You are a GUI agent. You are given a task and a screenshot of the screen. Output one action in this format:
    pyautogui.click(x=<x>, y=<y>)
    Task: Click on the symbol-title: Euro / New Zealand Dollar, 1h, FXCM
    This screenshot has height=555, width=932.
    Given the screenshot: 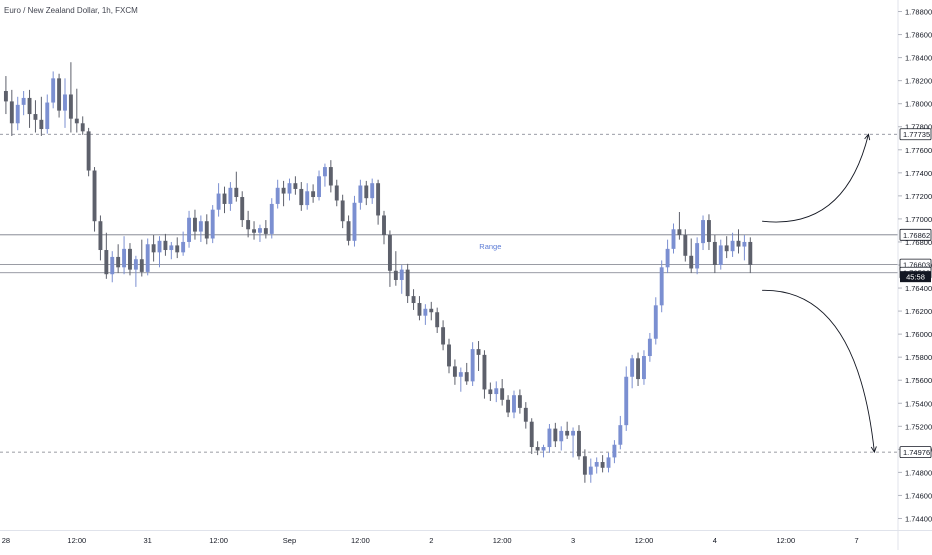 What is the action you would take?
    pyautogui.click(x=71, y=10)
    